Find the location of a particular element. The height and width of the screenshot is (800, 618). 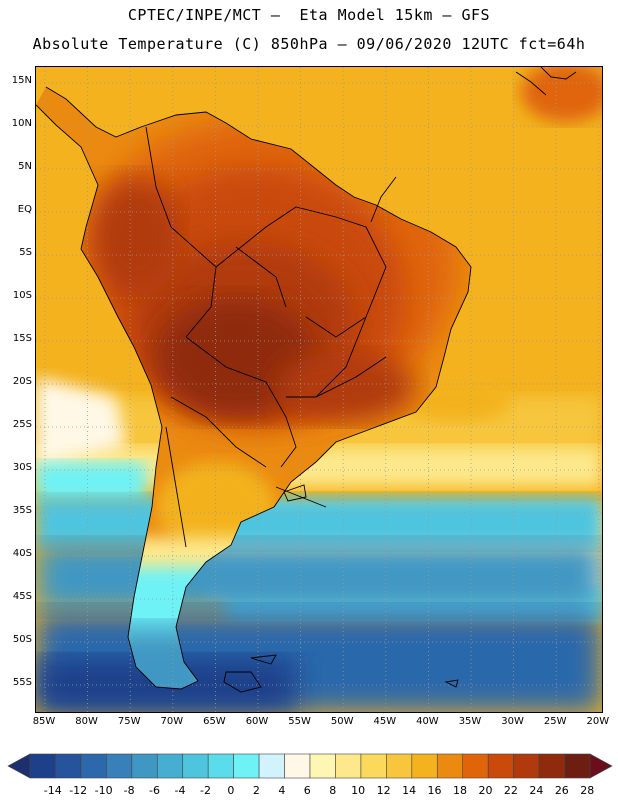

latitude-label: 45S is located at coordinates (22, 596).